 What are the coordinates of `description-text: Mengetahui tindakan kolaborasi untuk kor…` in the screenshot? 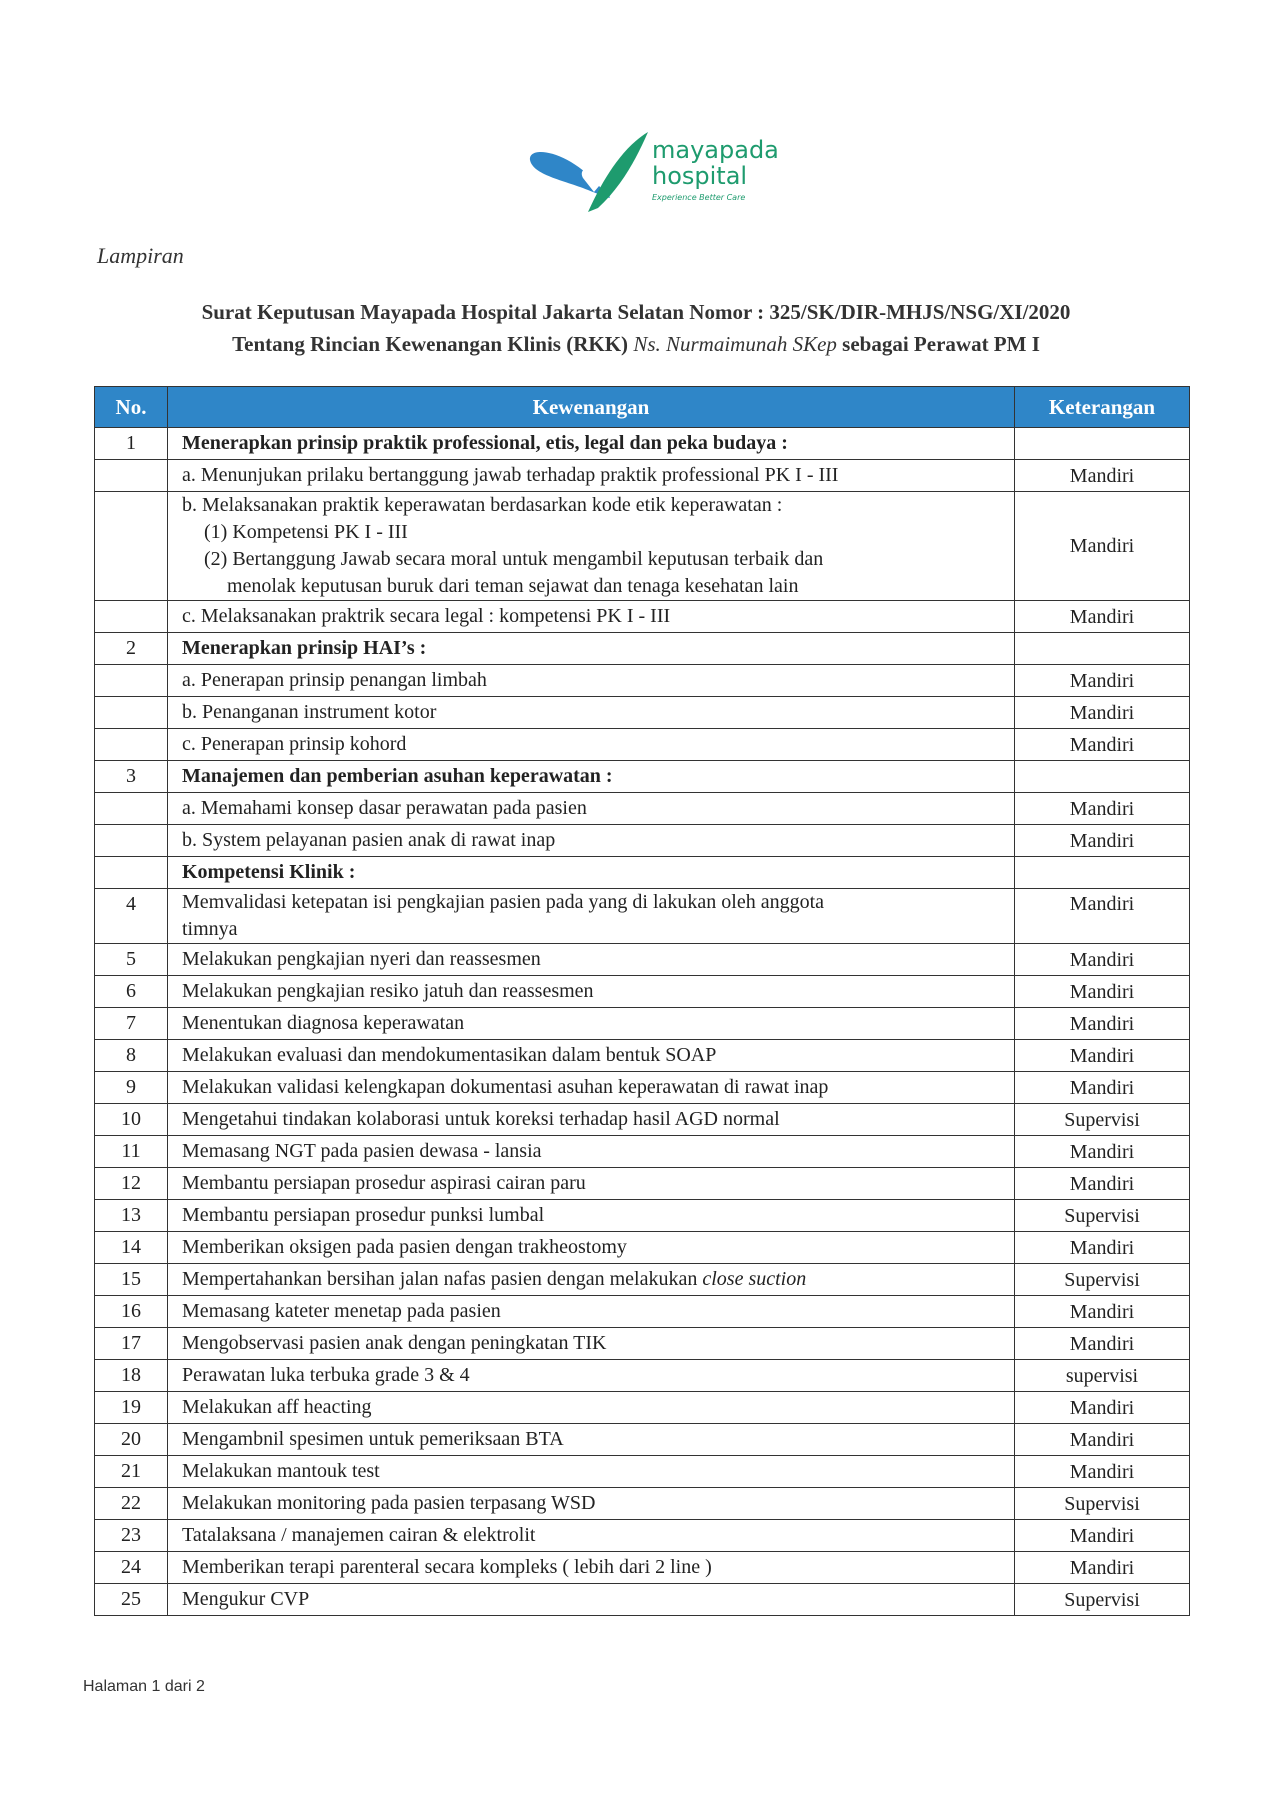 It's located at (481, 1119).